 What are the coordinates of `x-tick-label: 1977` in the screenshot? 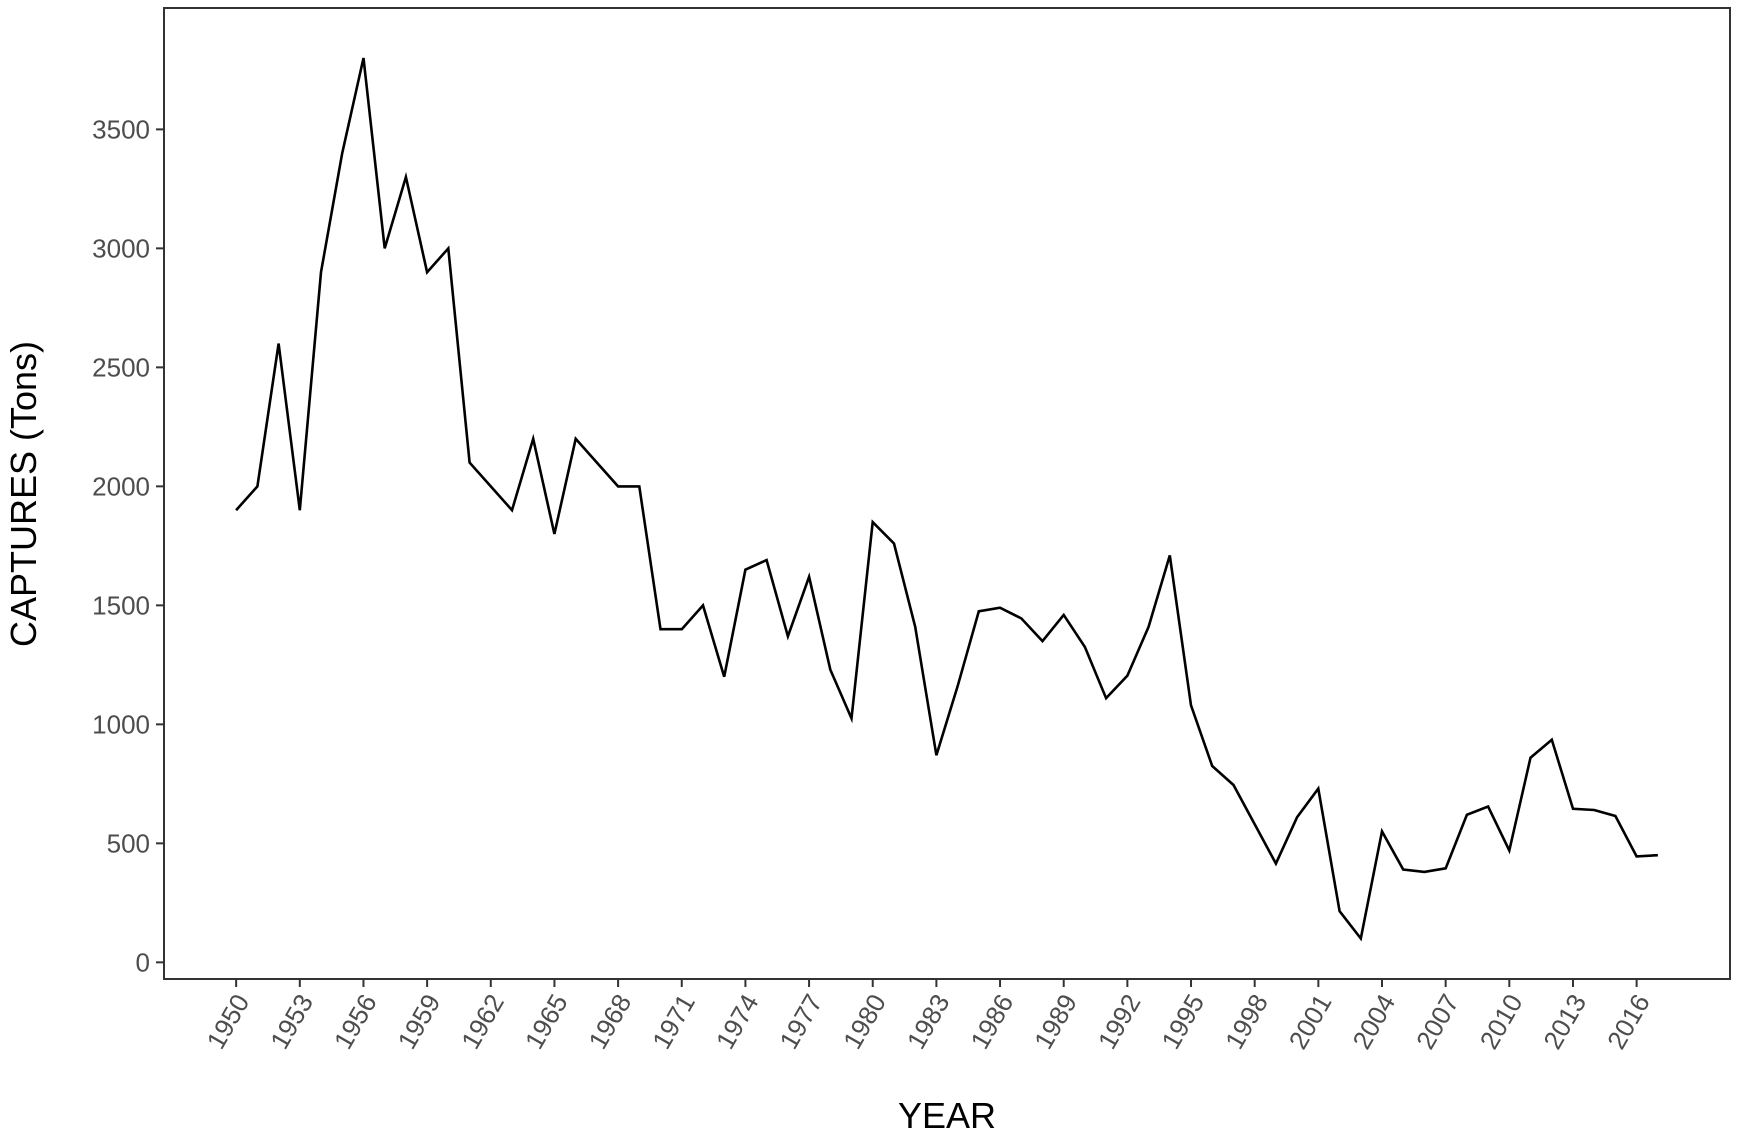 It's located at (800, 1021).